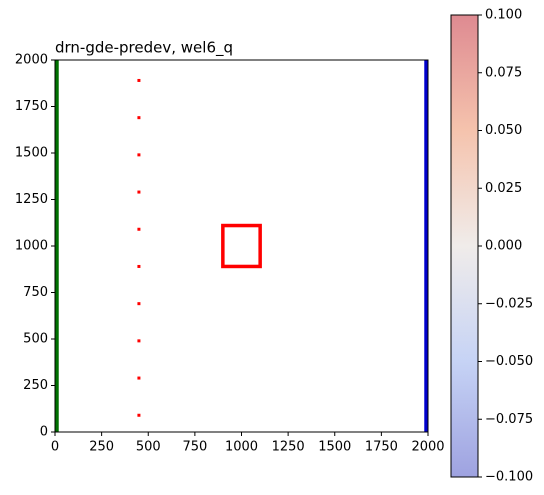 The width and height of the screenshot is (544, 495). Describe the element at coordinates (509, 303) in the screenshot. I see `colorbar-tick-label: −0.025` at that location.